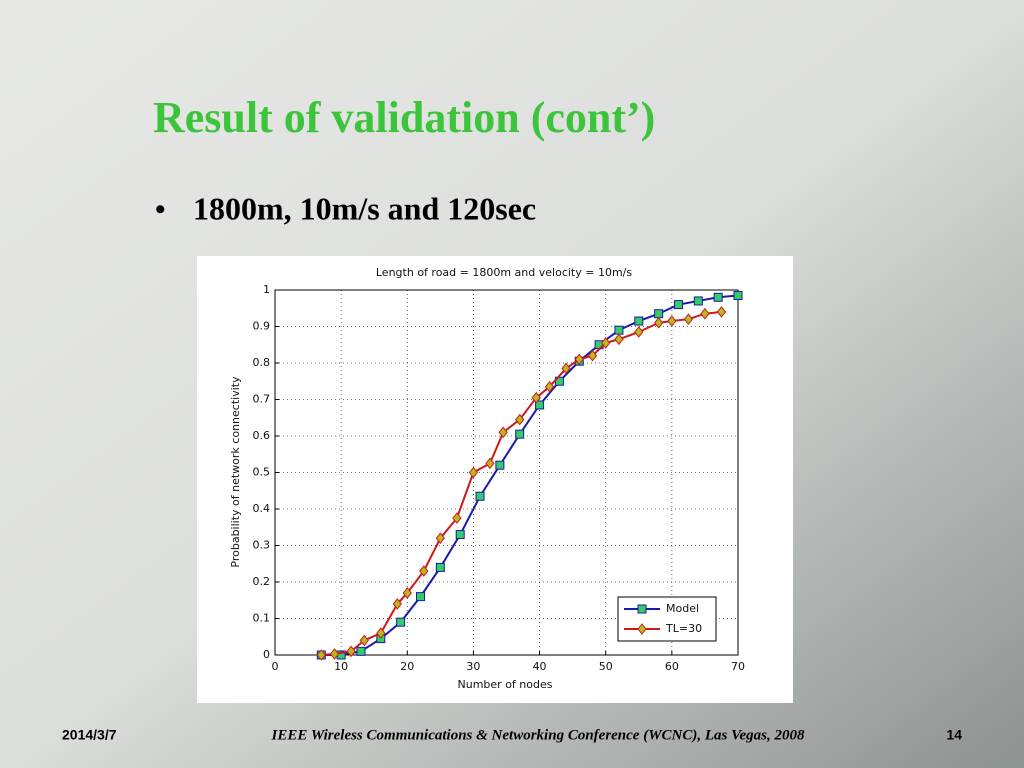  Describe the element at coordinates (262, 362) in the screenshot. I see `y-tick-label: 0.8` at that location.